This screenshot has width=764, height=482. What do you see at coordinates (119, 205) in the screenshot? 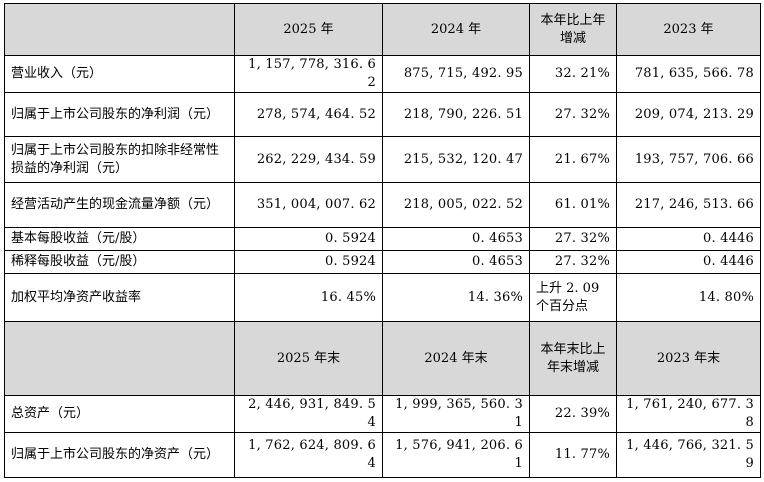
I see `row-label: 经营活动产生的现金流量净额（元）` at bounding box center [119, 205].